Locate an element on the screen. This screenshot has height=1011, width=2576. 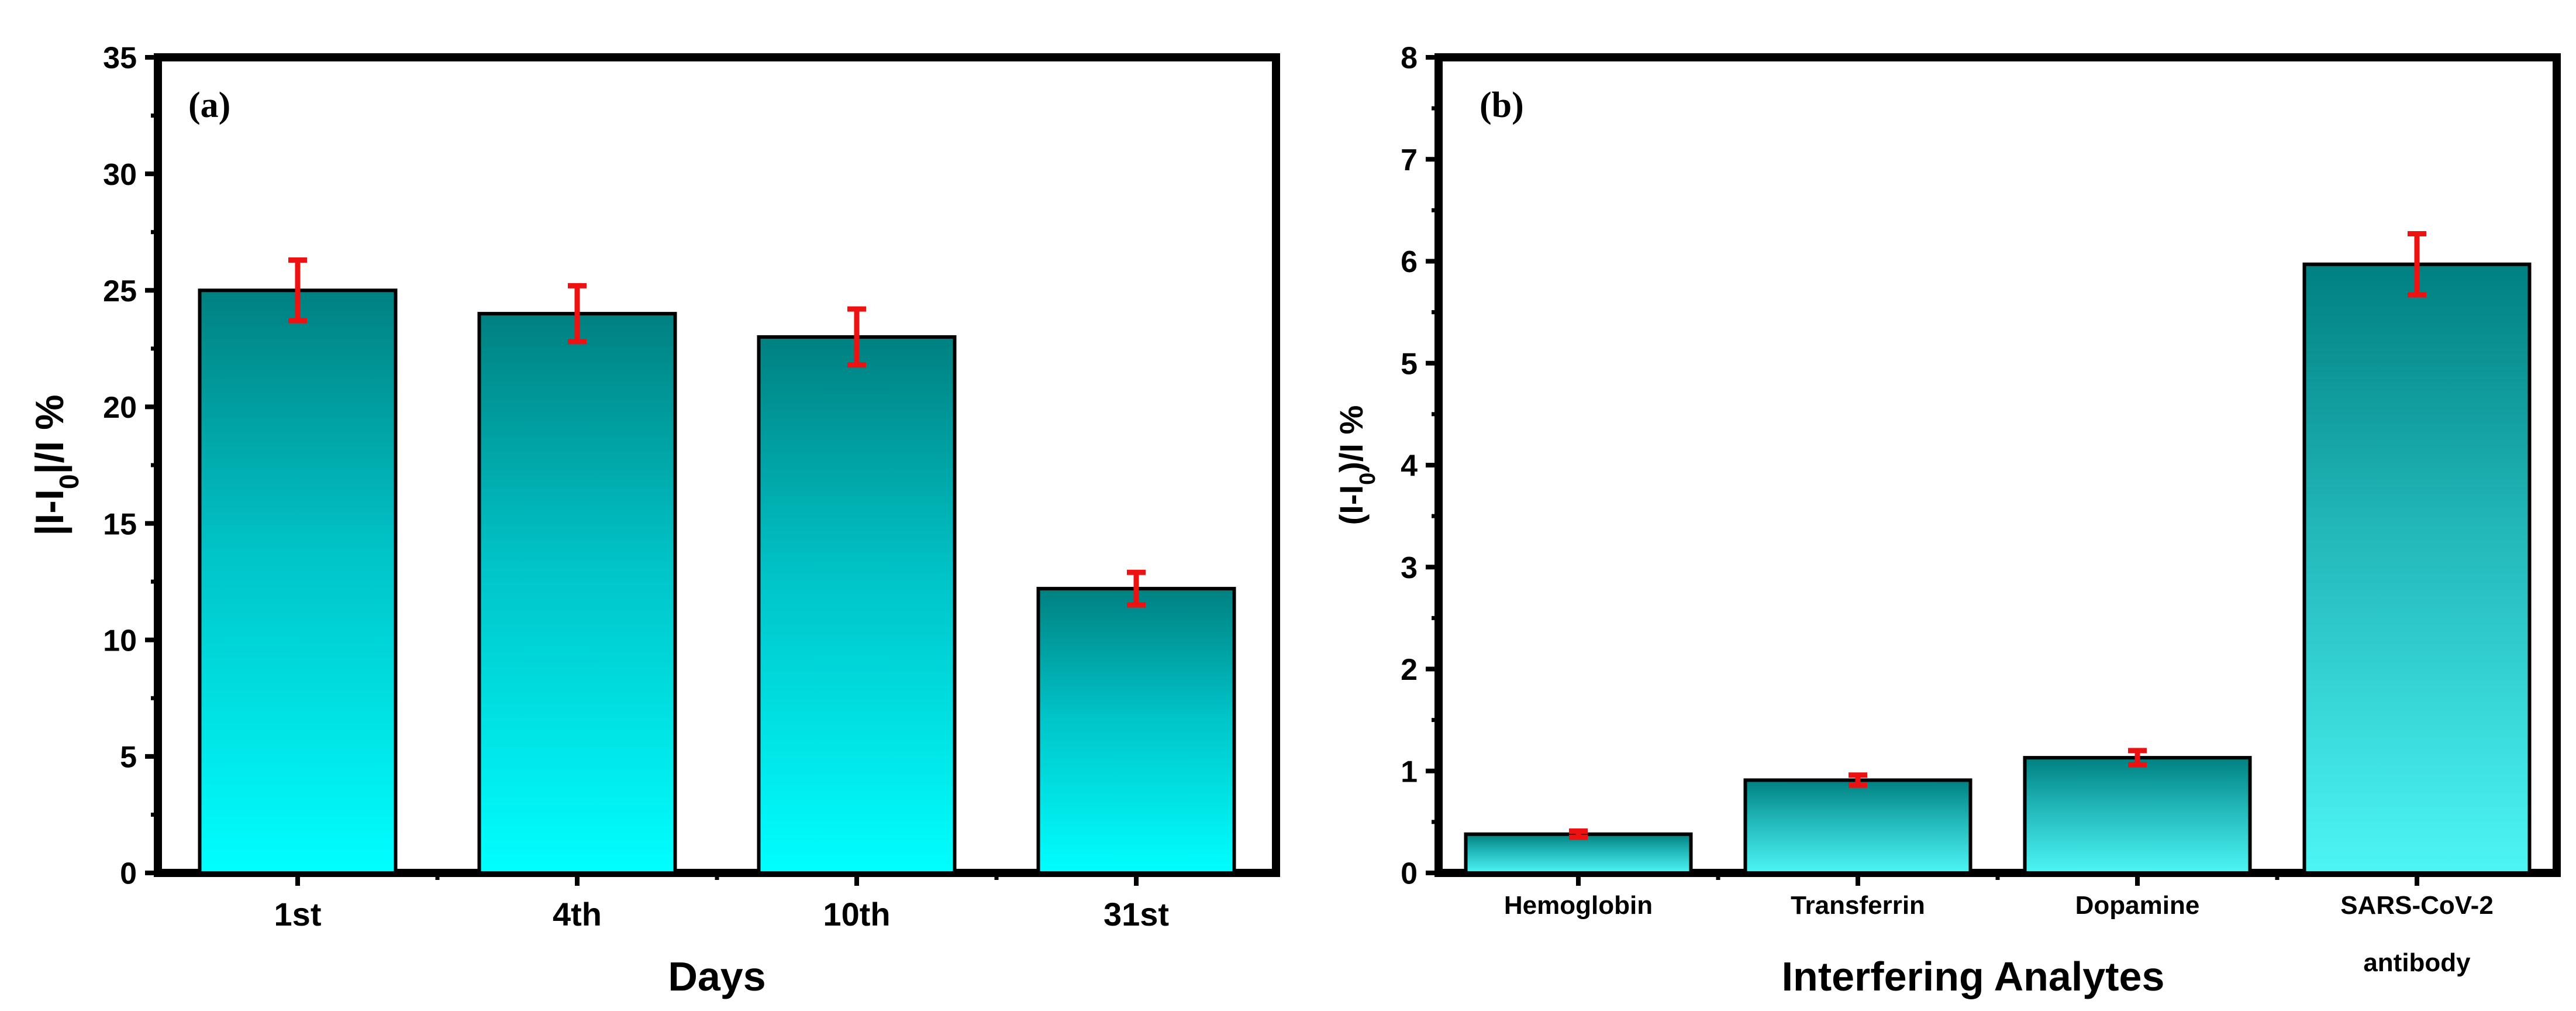
y-axis-title-b: (I-I0)/I % is located at coordinates (1356, 465).